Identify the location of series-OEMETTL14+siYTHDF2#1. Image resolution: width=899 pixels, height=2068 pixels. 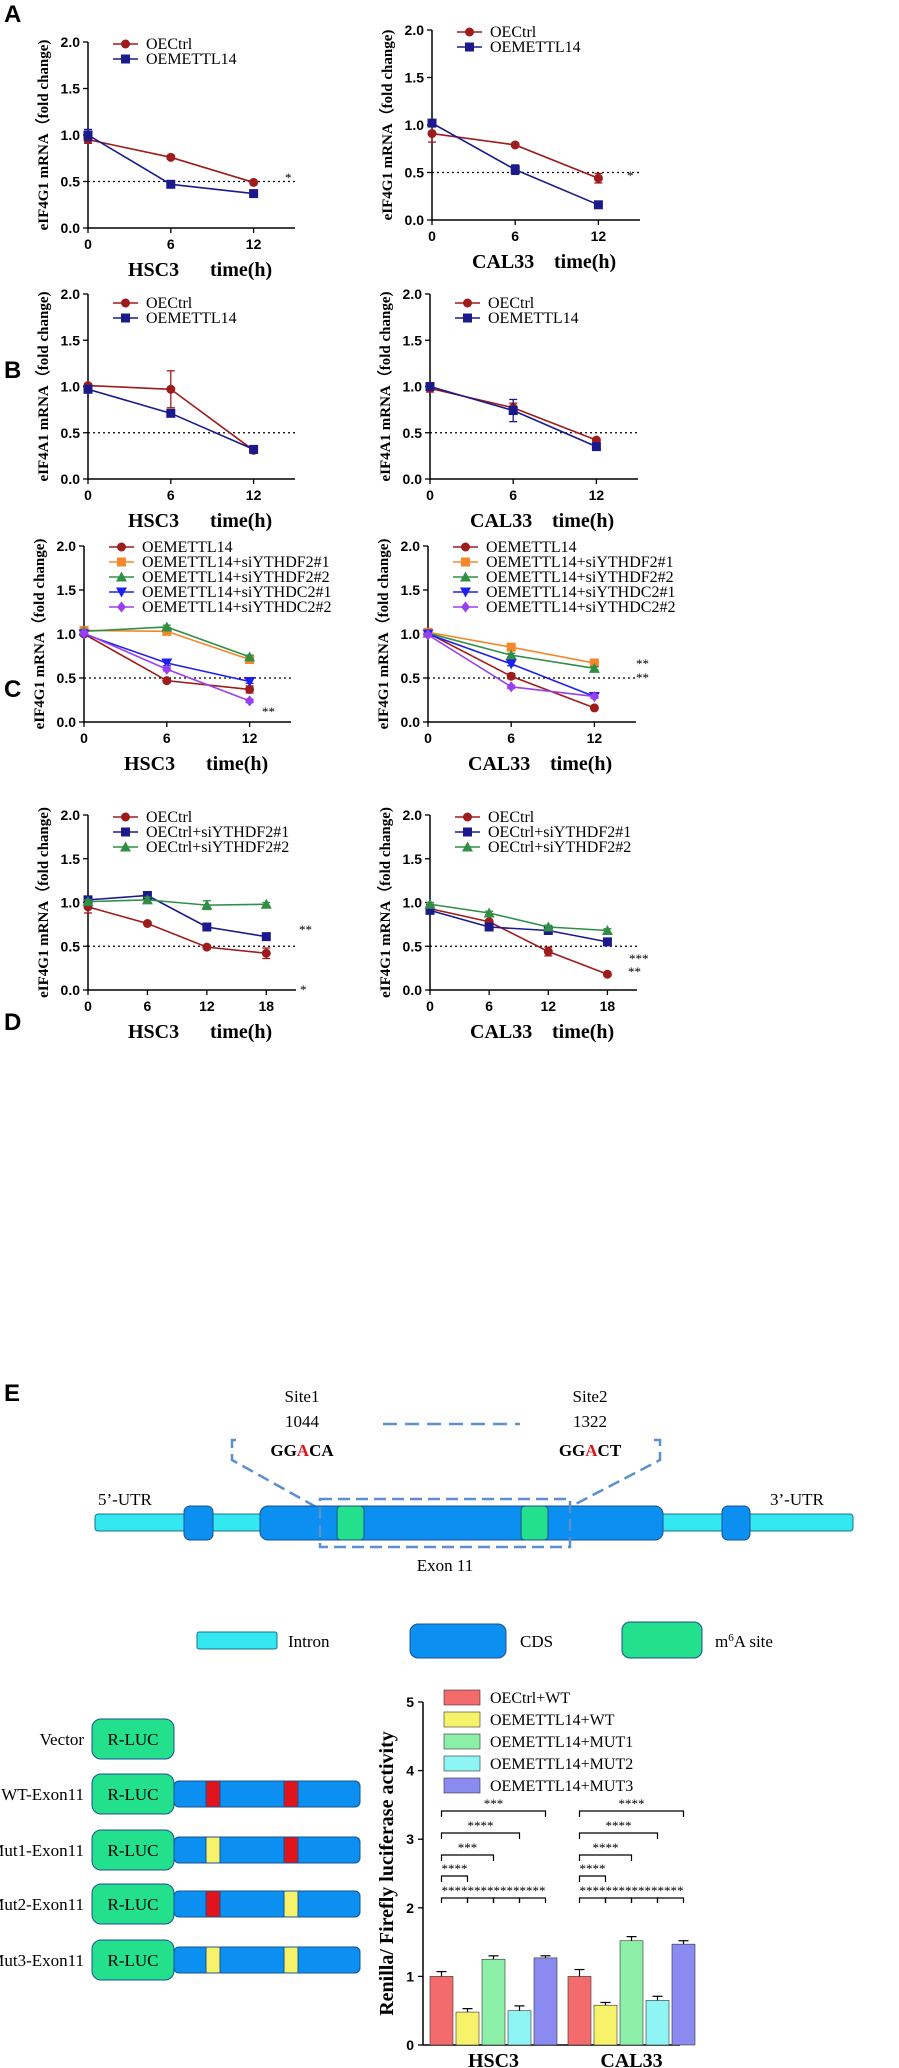
(167, 645).